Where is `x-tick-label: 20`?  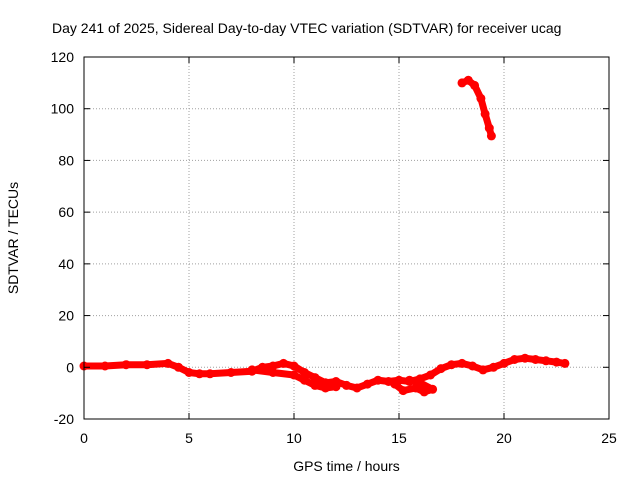
x-tick-label: 20 is located at coordinates (504, 438).